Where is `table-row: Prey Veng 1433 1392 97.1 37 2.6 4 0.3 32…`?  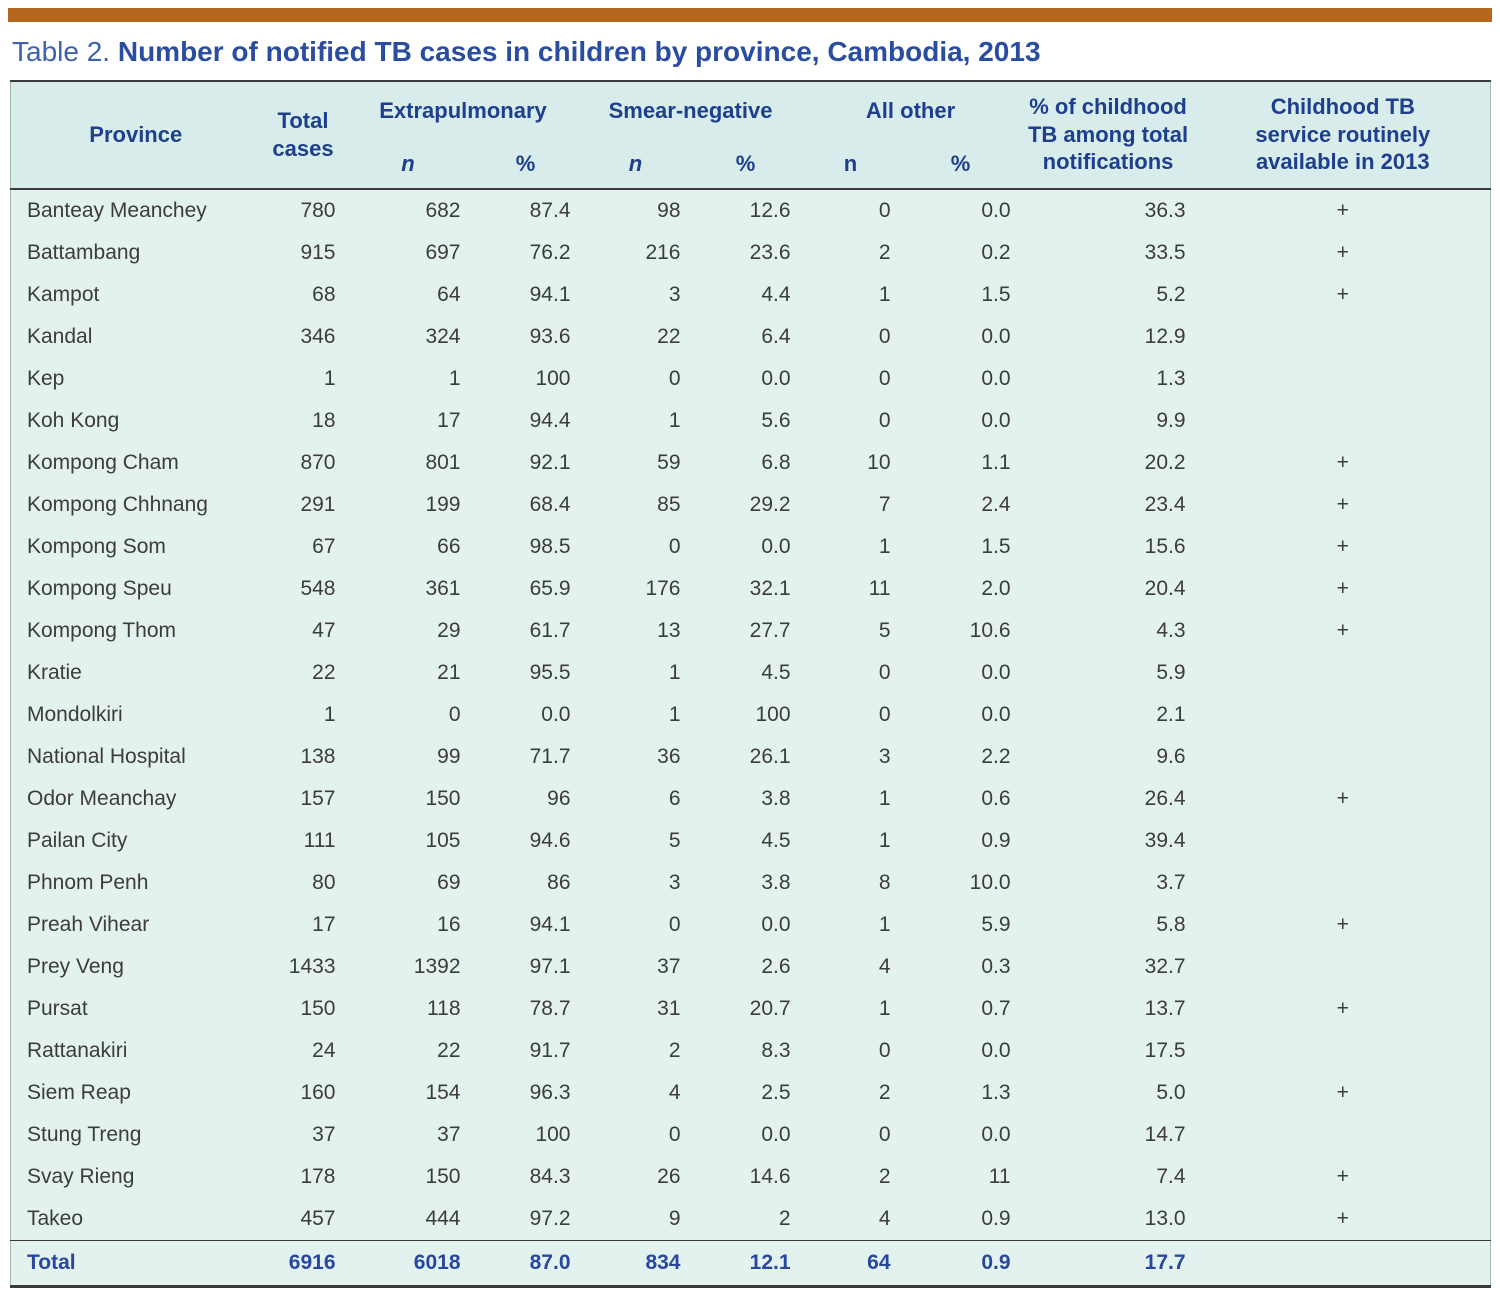 table-row: Prey Veng 1433 1392 97.1 37 2.6 4 0.3 32… is located at coordinates (750, 966).